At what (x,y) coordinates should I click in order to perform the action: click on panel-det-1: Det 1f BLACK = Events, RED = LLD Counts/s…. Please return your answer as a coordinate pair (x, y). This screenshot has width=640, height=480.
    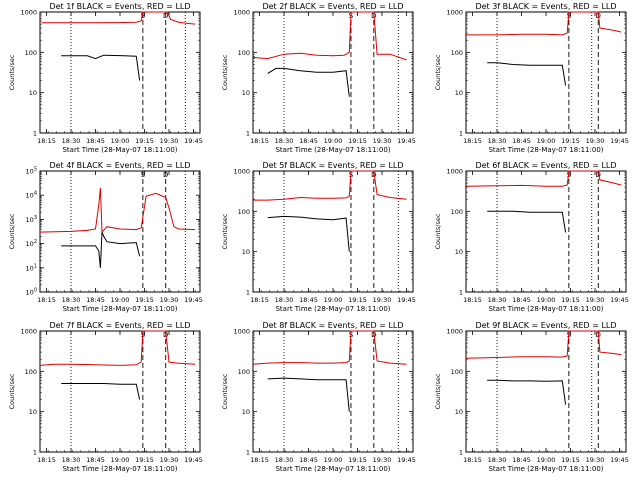
    Looking at the image, I should click on (105, 78).